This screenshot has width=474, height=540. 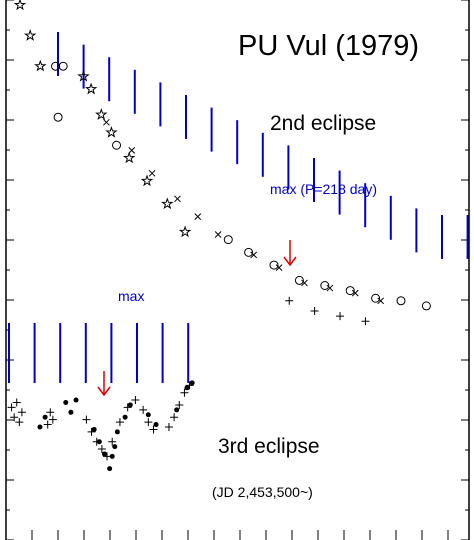 I want to click on third-eclipse-label: 3rd eclipse, so click(x=269, y=446).